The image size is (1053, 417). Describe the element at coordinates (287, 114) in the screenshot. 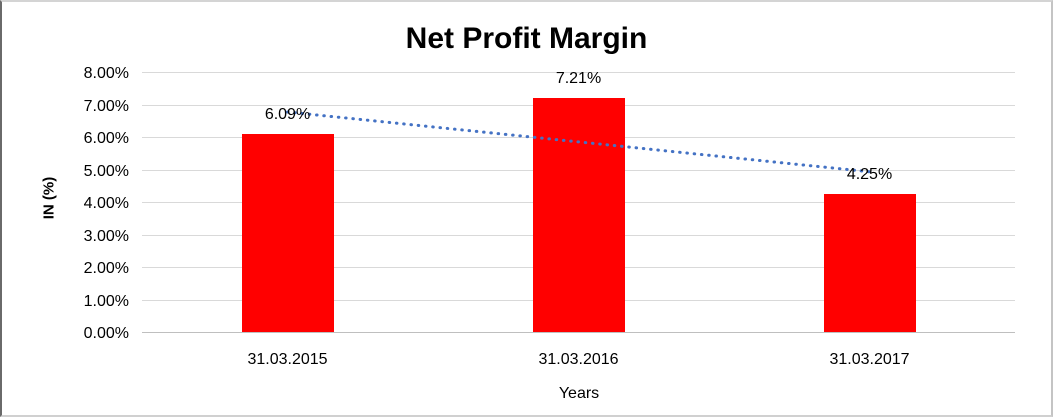

I see `data-label: 6.09%` at that location.